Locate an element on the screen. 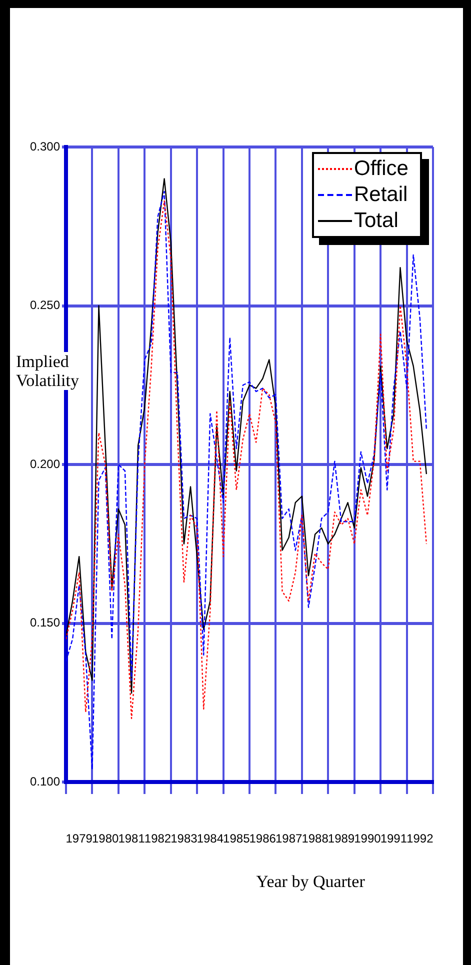  y-axis-title: Implied Volatility is located at coordinates (47, 371).